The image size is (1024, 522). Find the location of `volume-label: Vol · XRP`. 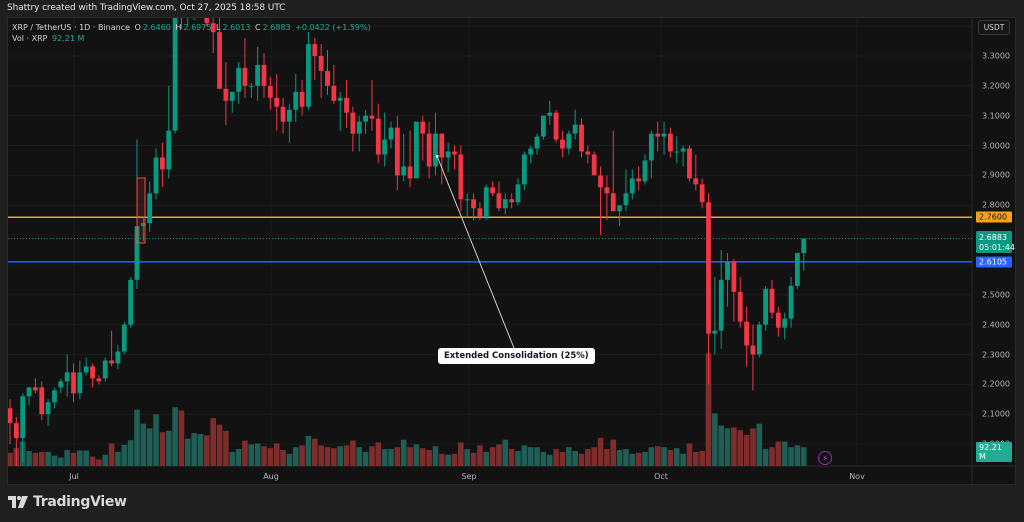

volume-label: Vol · XRP is located at coordinates (30, 38).